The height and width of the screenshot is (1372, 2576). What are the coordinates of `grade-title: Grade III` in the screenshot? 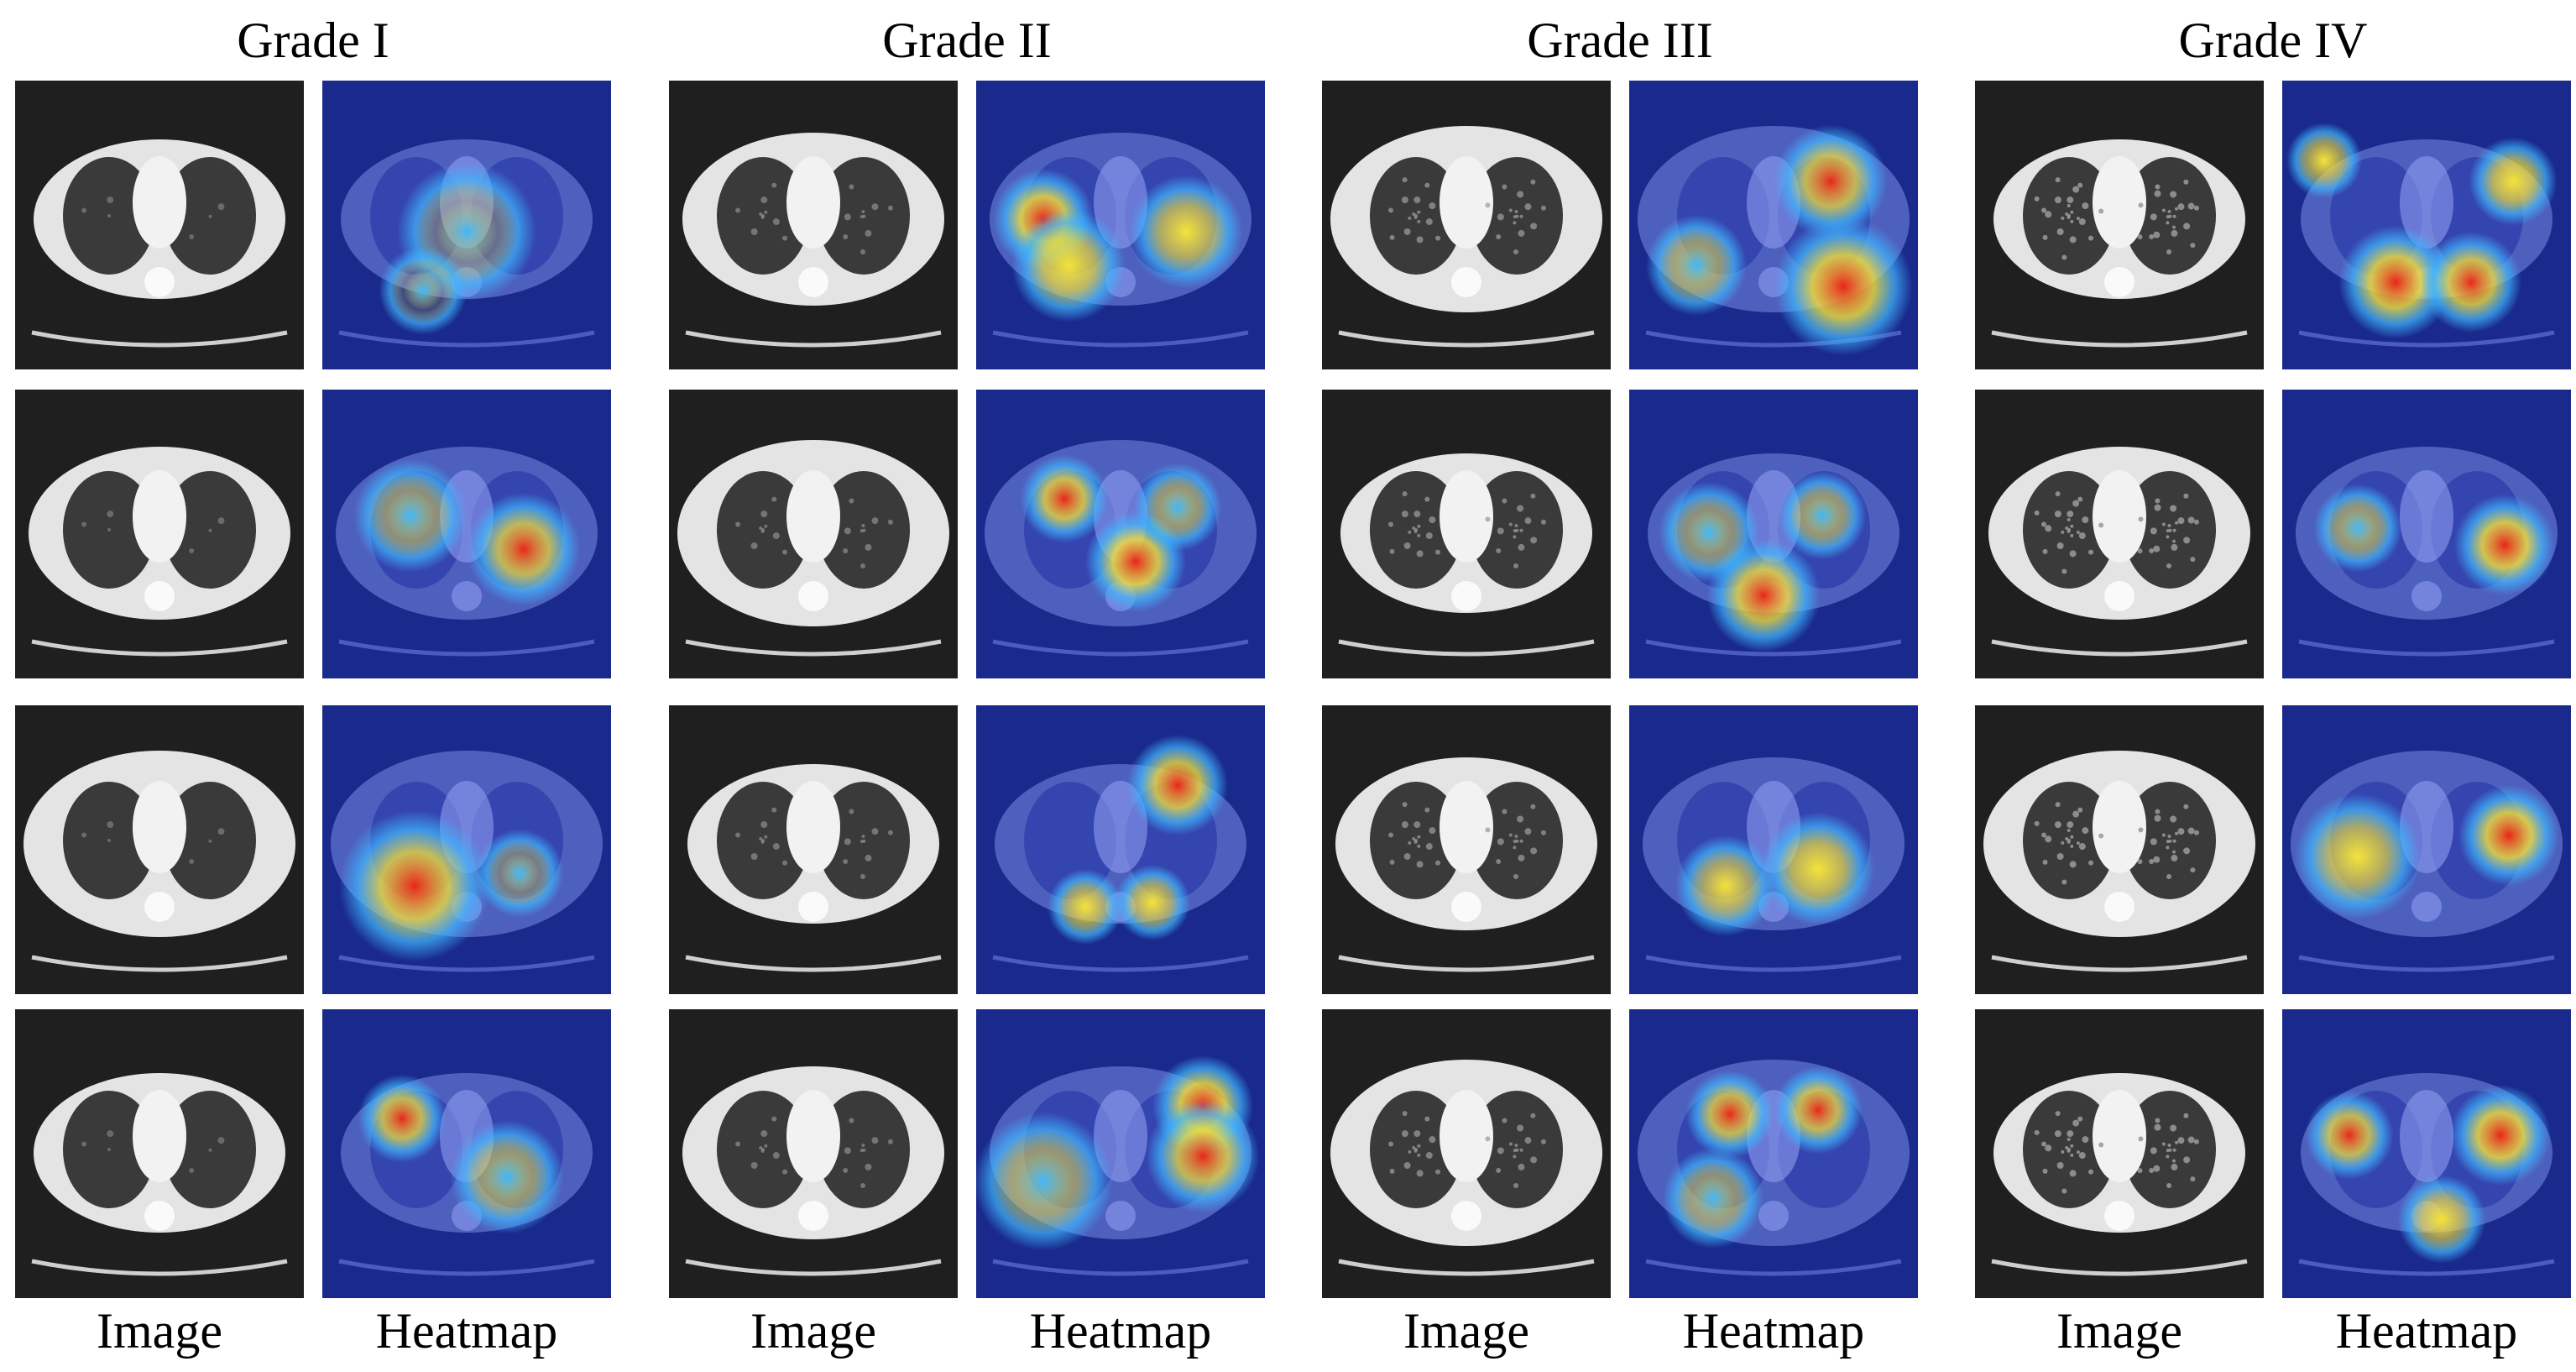 It's located at (1620, 40).